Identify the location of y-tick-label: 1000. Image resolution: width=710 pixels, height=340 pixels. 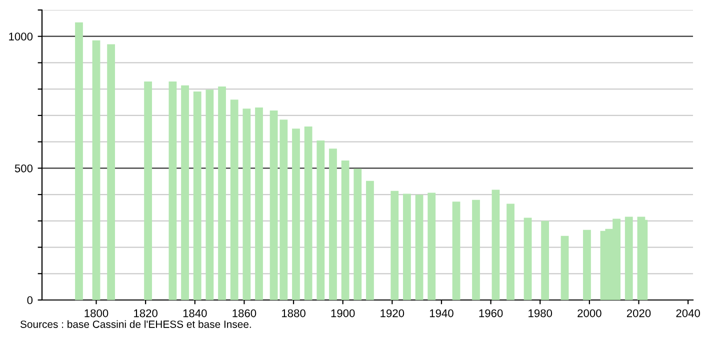
(21, 36).